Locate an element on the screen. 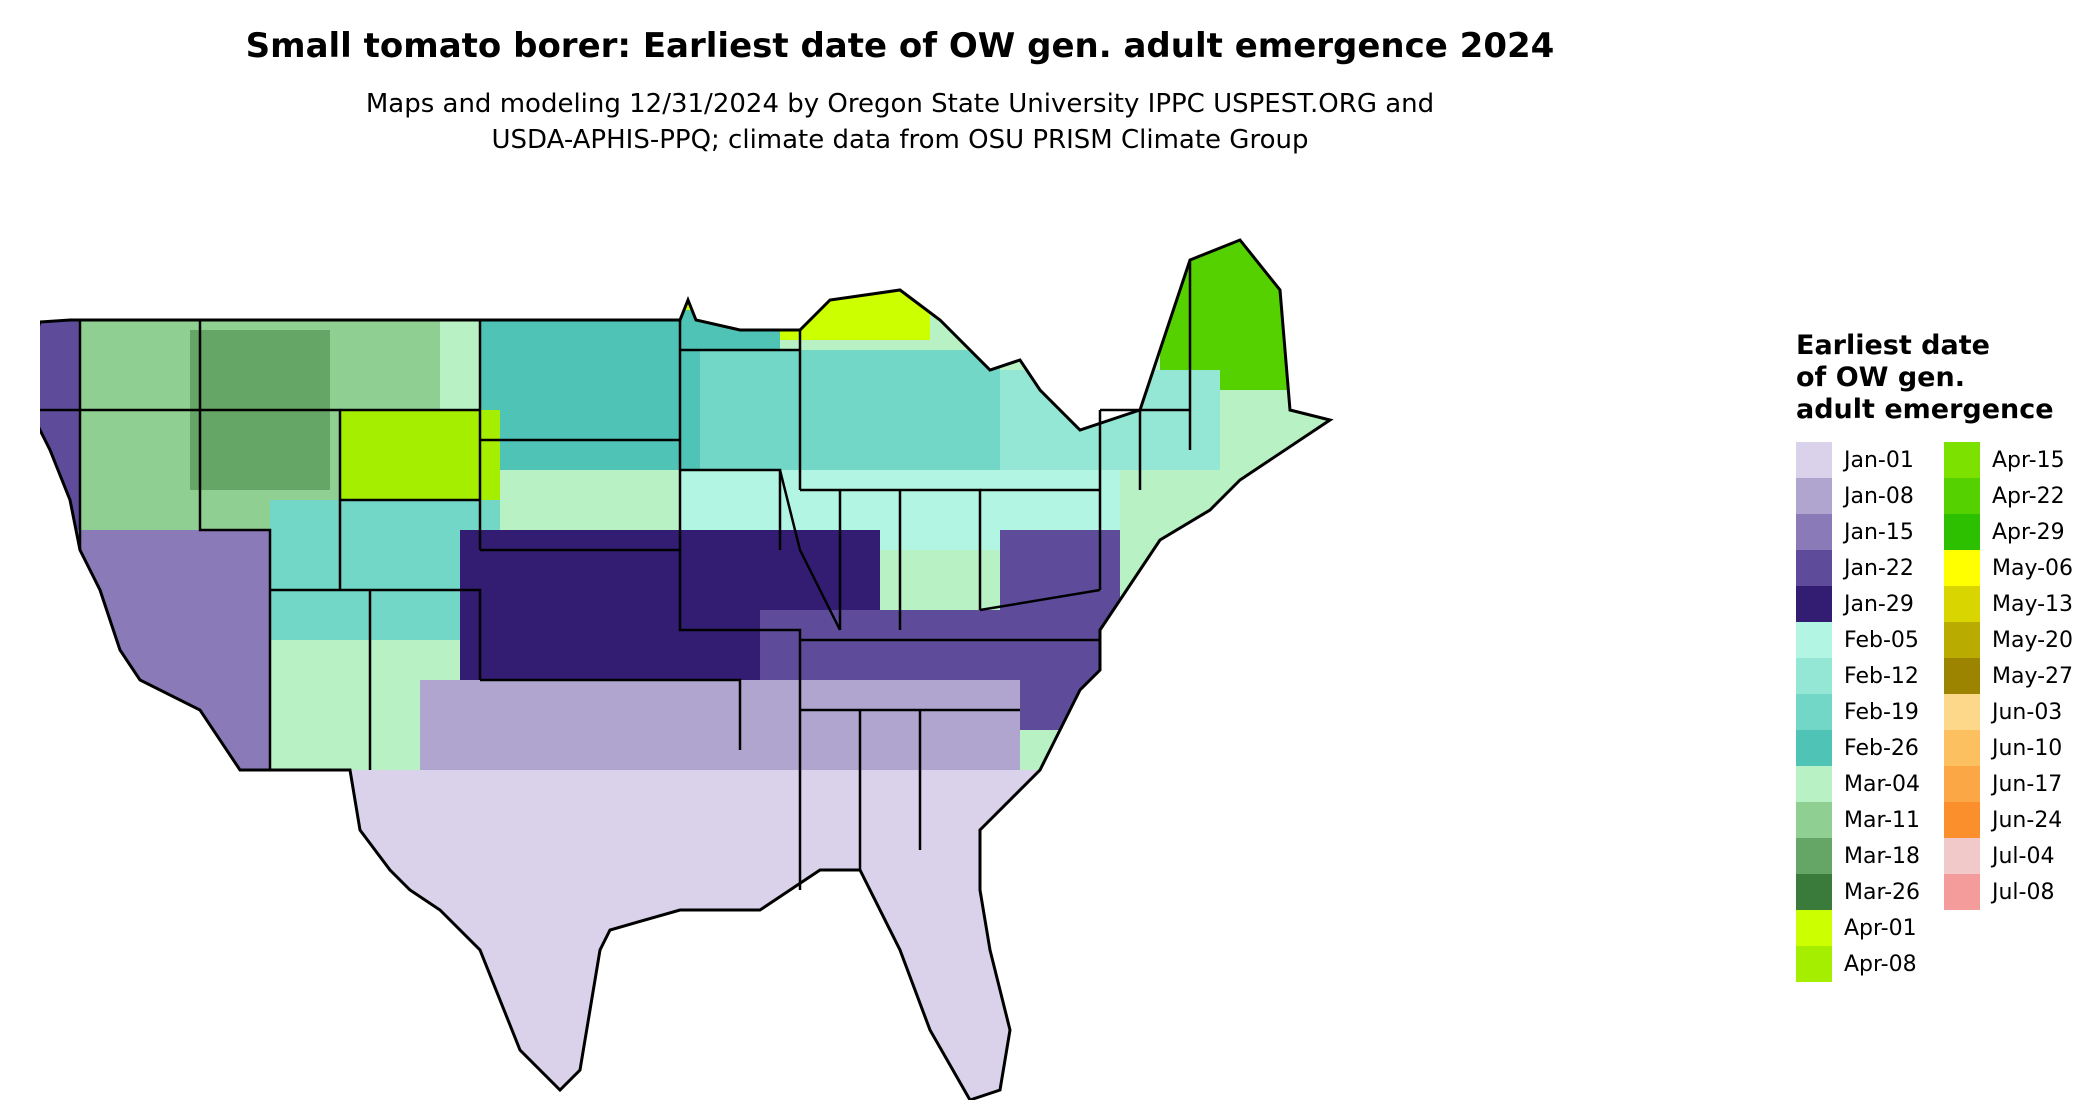  legend-item: May-06 is located at coordinates (2016, 568).